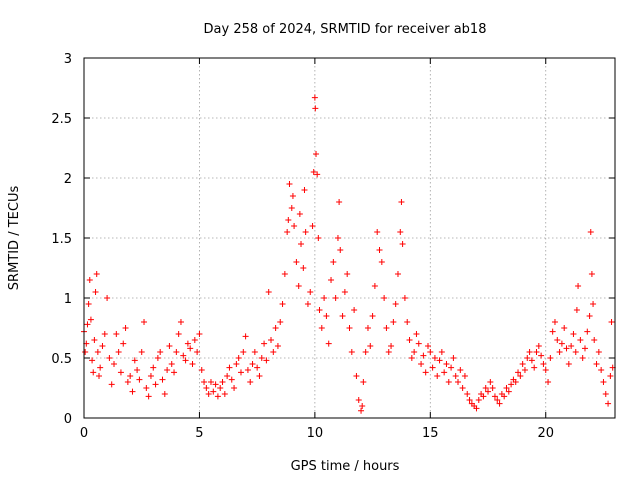 Image resolution: width=640 pixels, height=480 pixels. What do you see at coordinates (68, 299) in the screenshot?
I see `y-tick-label: 1` at bounding box center [68, 299].